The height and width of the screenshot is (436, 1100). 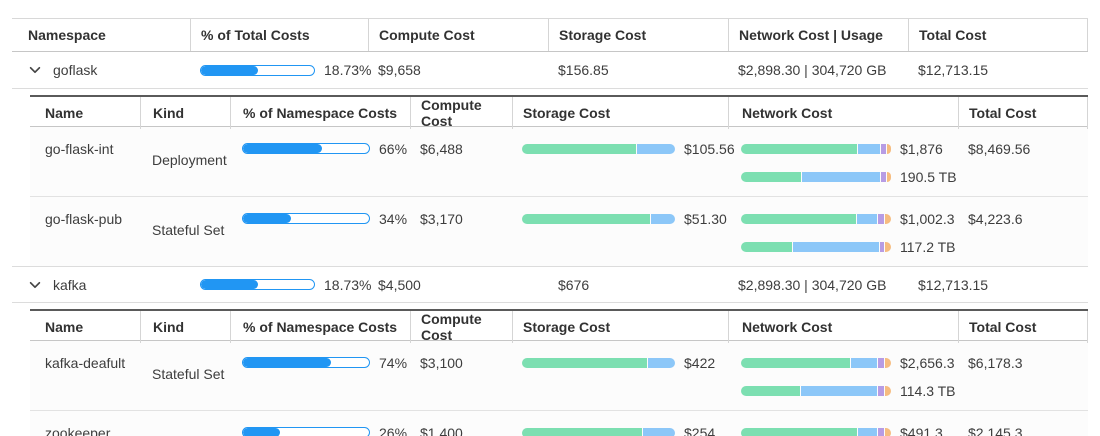 What do you see at coordinates (927, 218) in the screenshot?
I see `network-cost-value: $1,002.3` at bounding box center [927, 218].